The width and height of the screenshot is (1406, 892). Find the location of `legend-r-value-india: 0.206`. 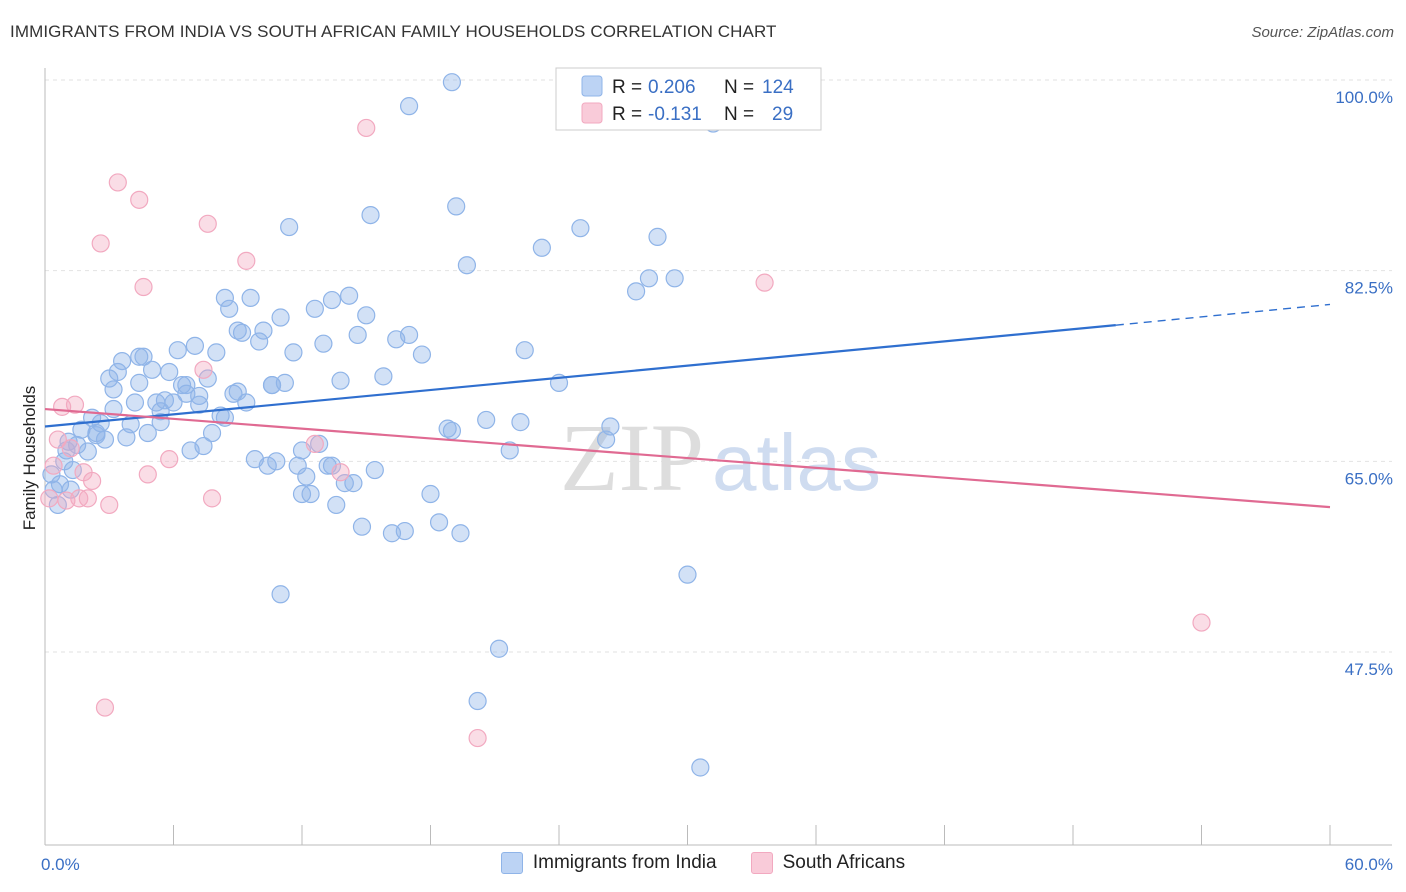

legend-r-value-india: 0.206 is located at coordinates (672, 87).